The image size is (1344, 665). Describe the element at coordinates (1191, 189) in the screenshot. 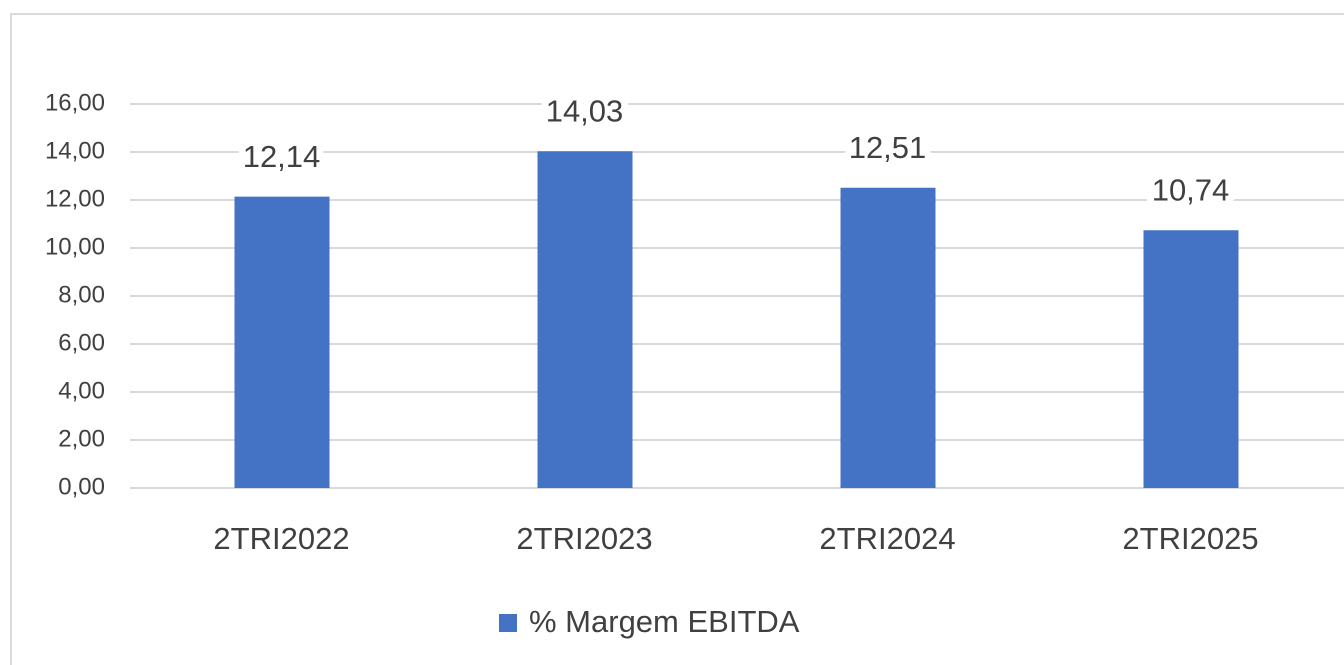

I see `data-label: 10,74` at that location.